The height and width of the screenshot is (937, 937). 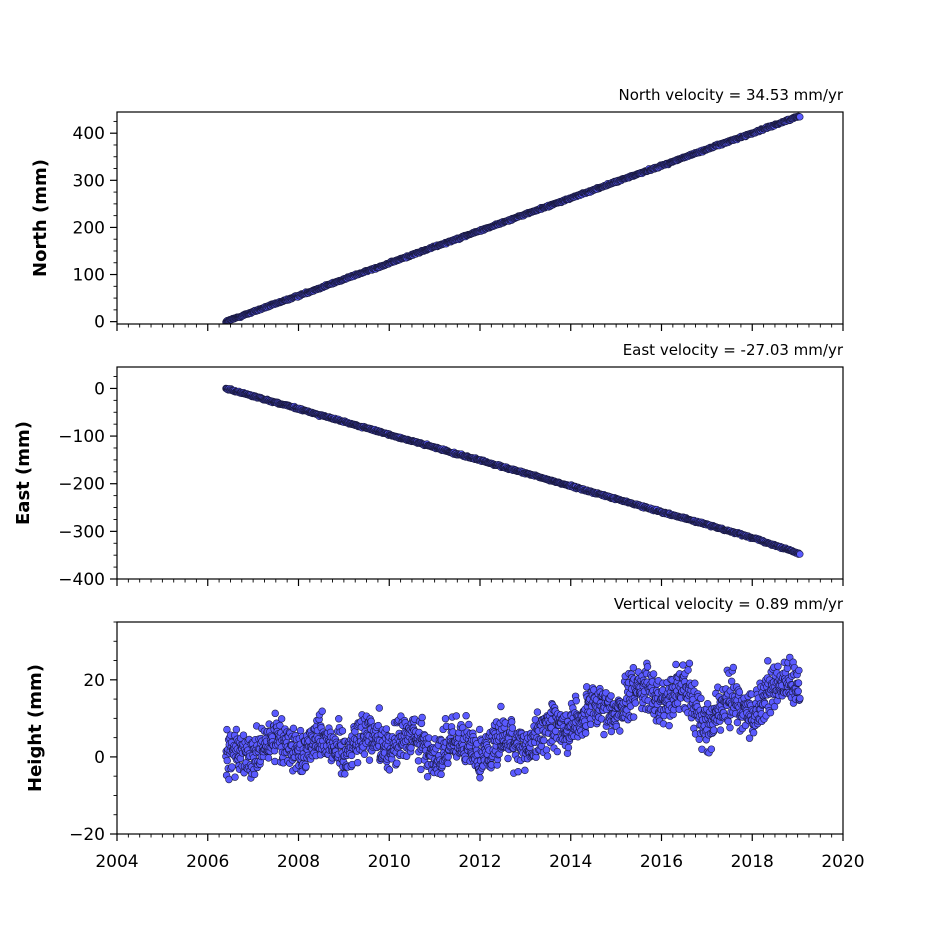 What do you see at coordinates (81, 485) in the screenshot?
I see `east-y-tick-label: −200` at bounding box center [81, 485].